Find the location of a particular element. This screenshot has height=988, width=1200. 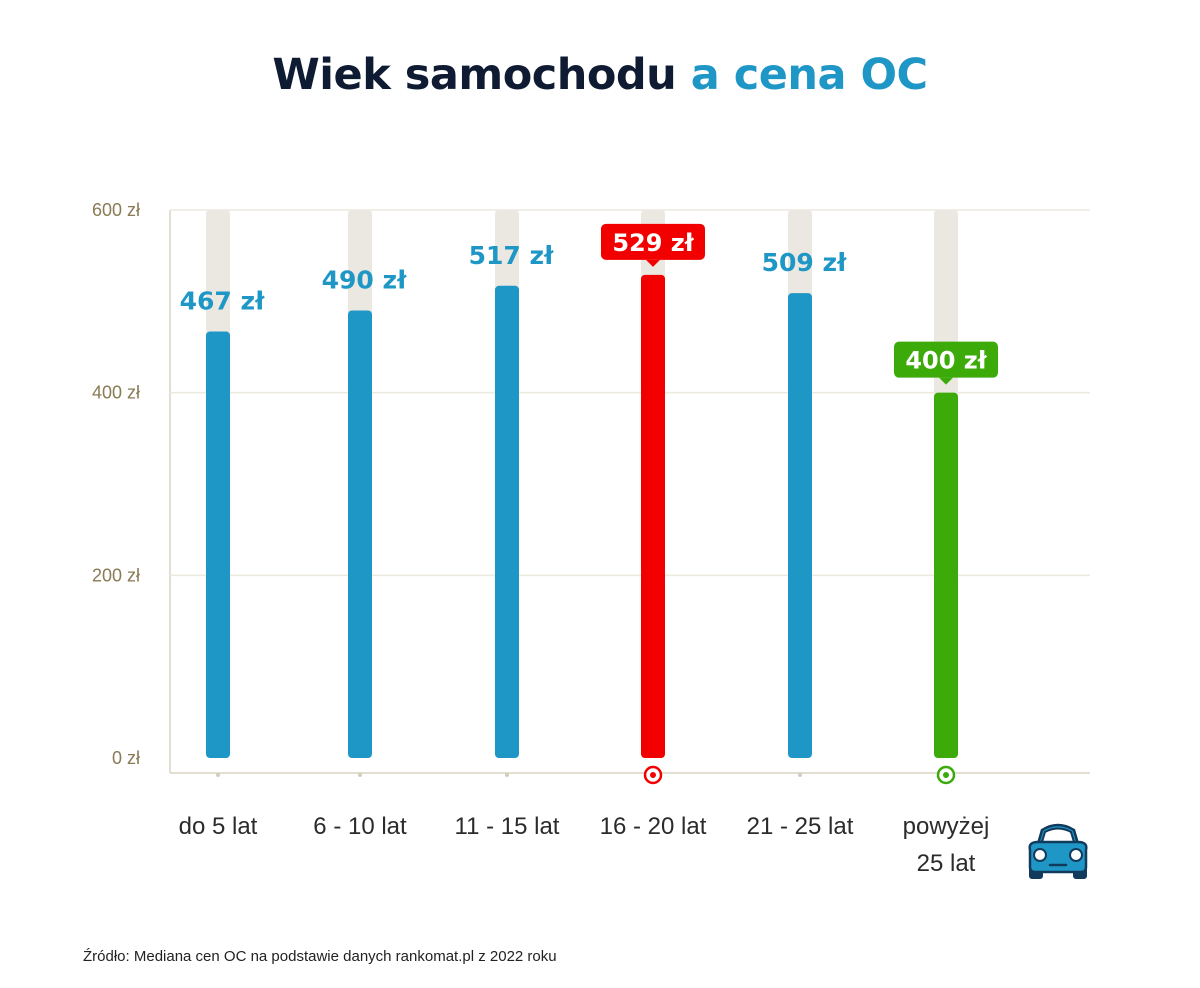

value-badge: 529 zł is located at coordinates (653, 245).